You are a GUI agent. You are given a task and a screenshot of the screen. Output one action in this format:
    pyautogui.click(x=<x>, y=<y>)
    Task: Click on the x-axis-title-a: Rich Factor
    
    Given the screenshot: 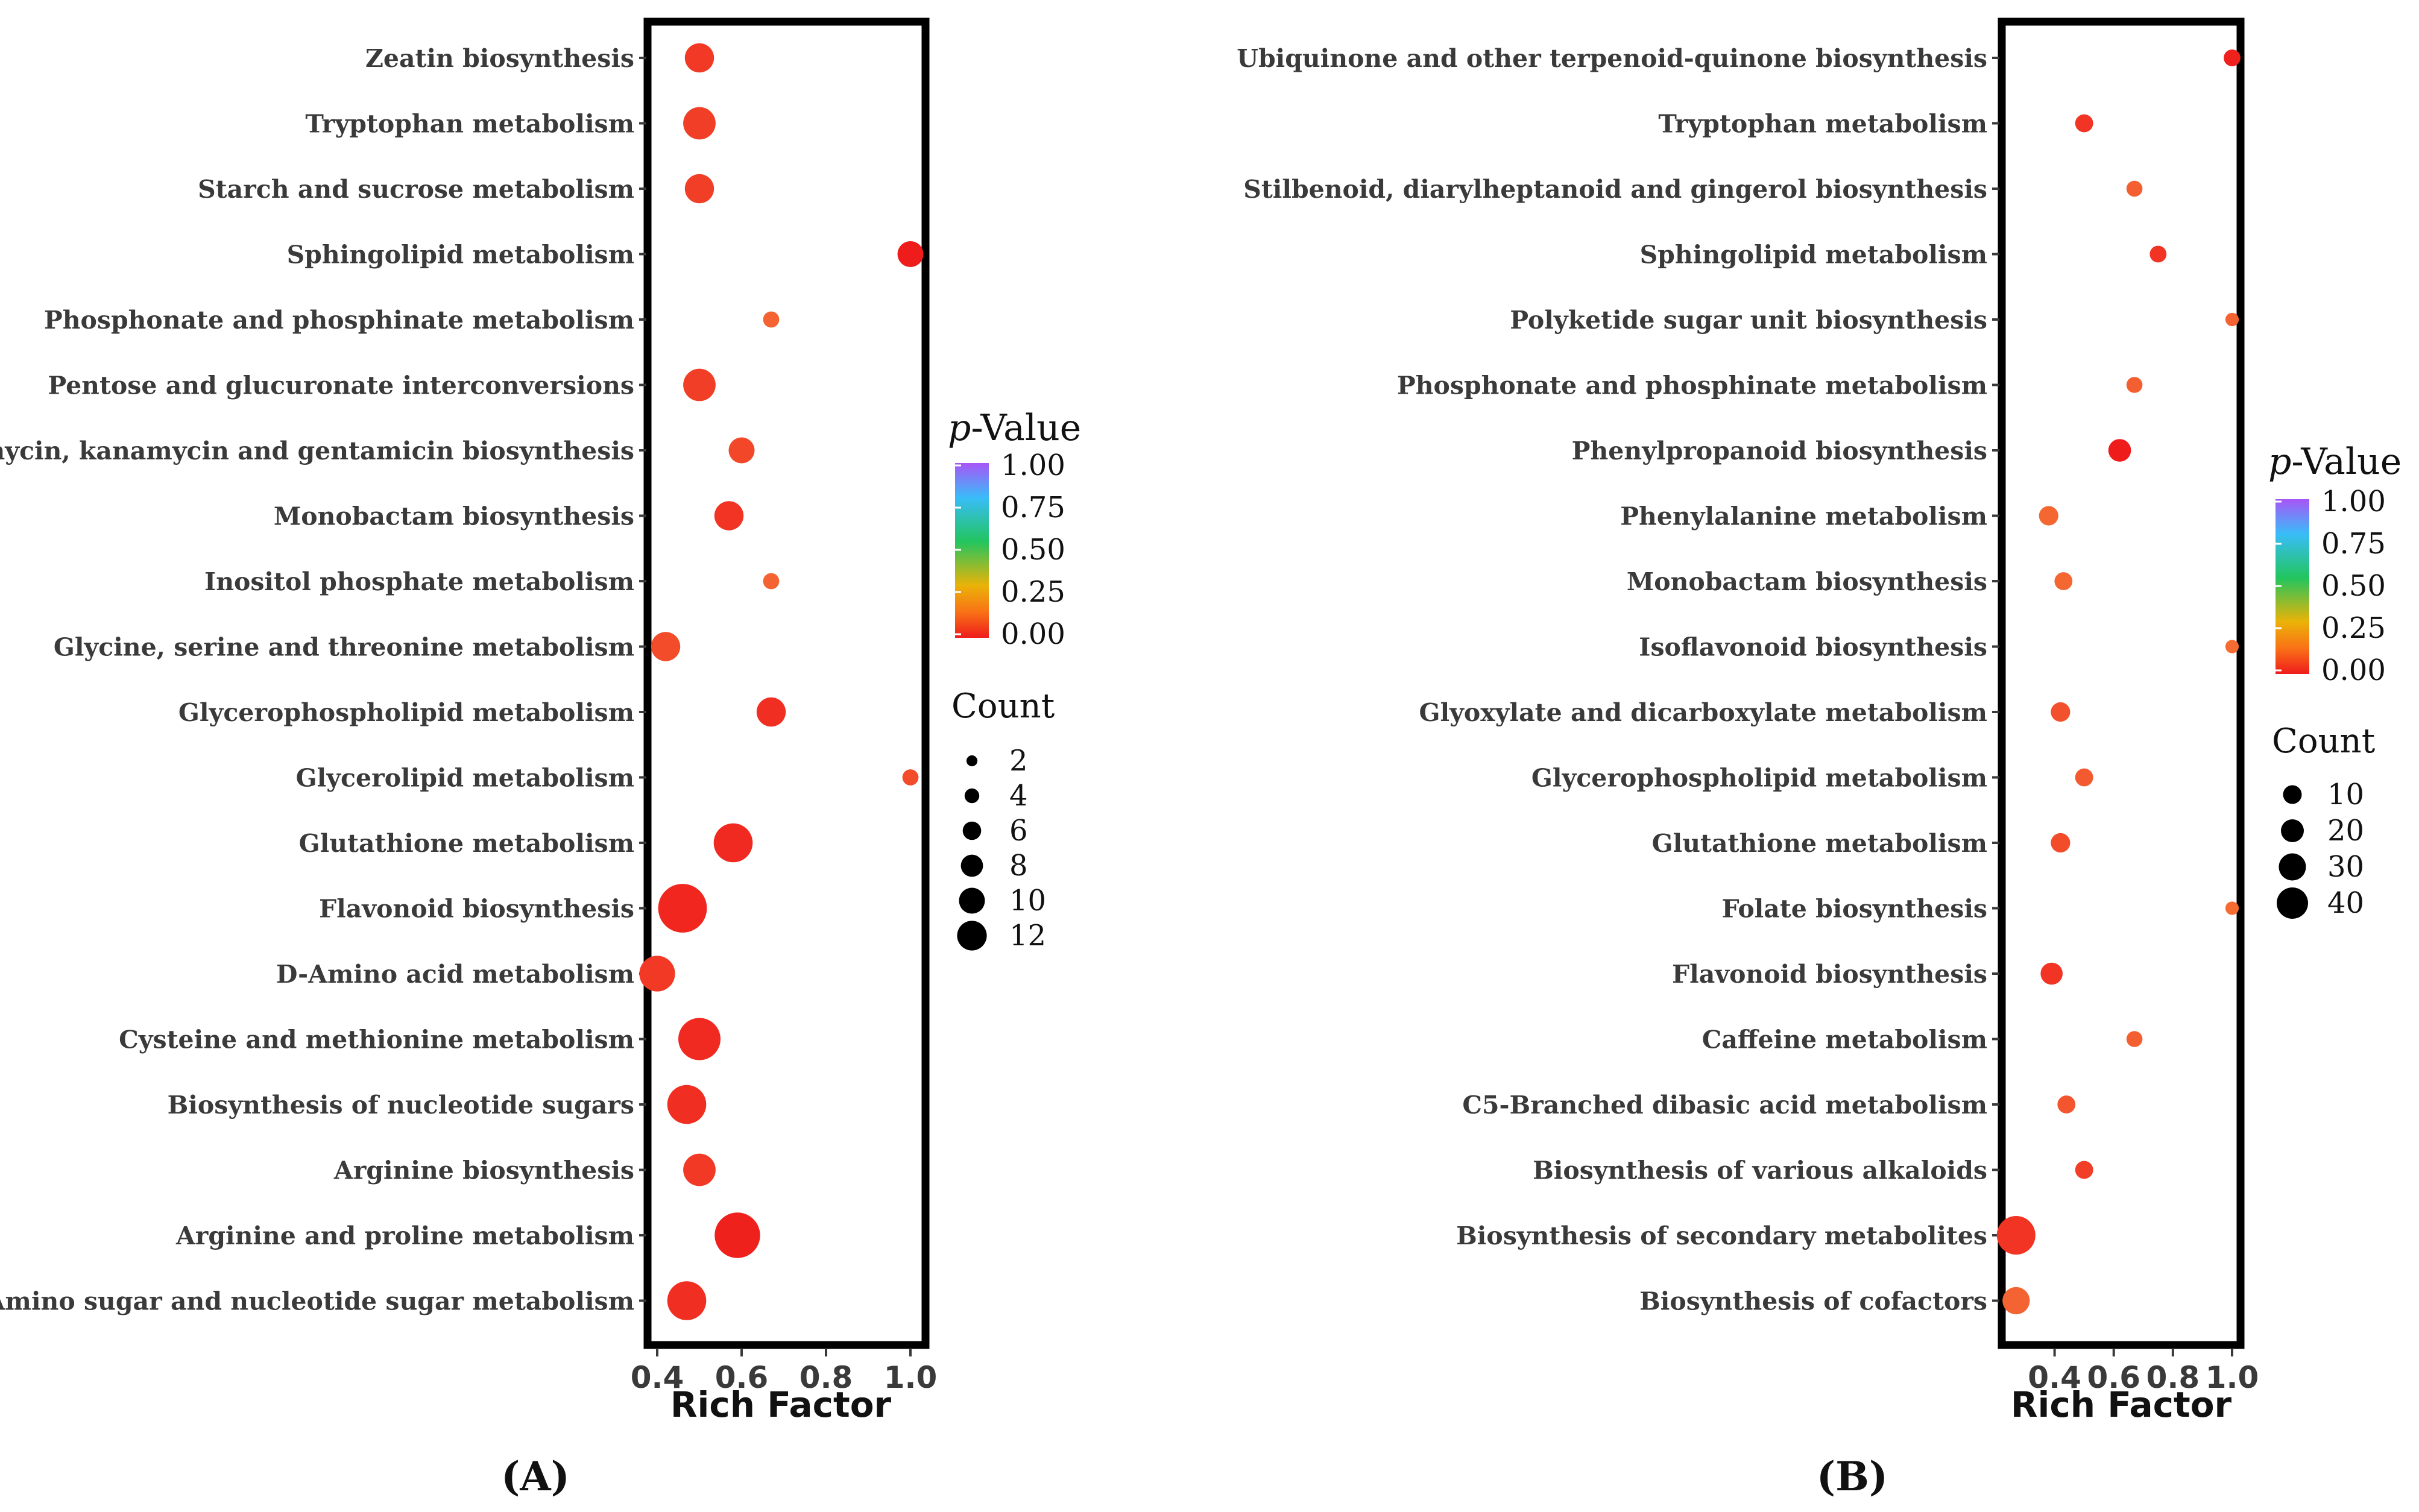 What is the action you would take?
    pyautogui.click(x=781, y=1404)
    